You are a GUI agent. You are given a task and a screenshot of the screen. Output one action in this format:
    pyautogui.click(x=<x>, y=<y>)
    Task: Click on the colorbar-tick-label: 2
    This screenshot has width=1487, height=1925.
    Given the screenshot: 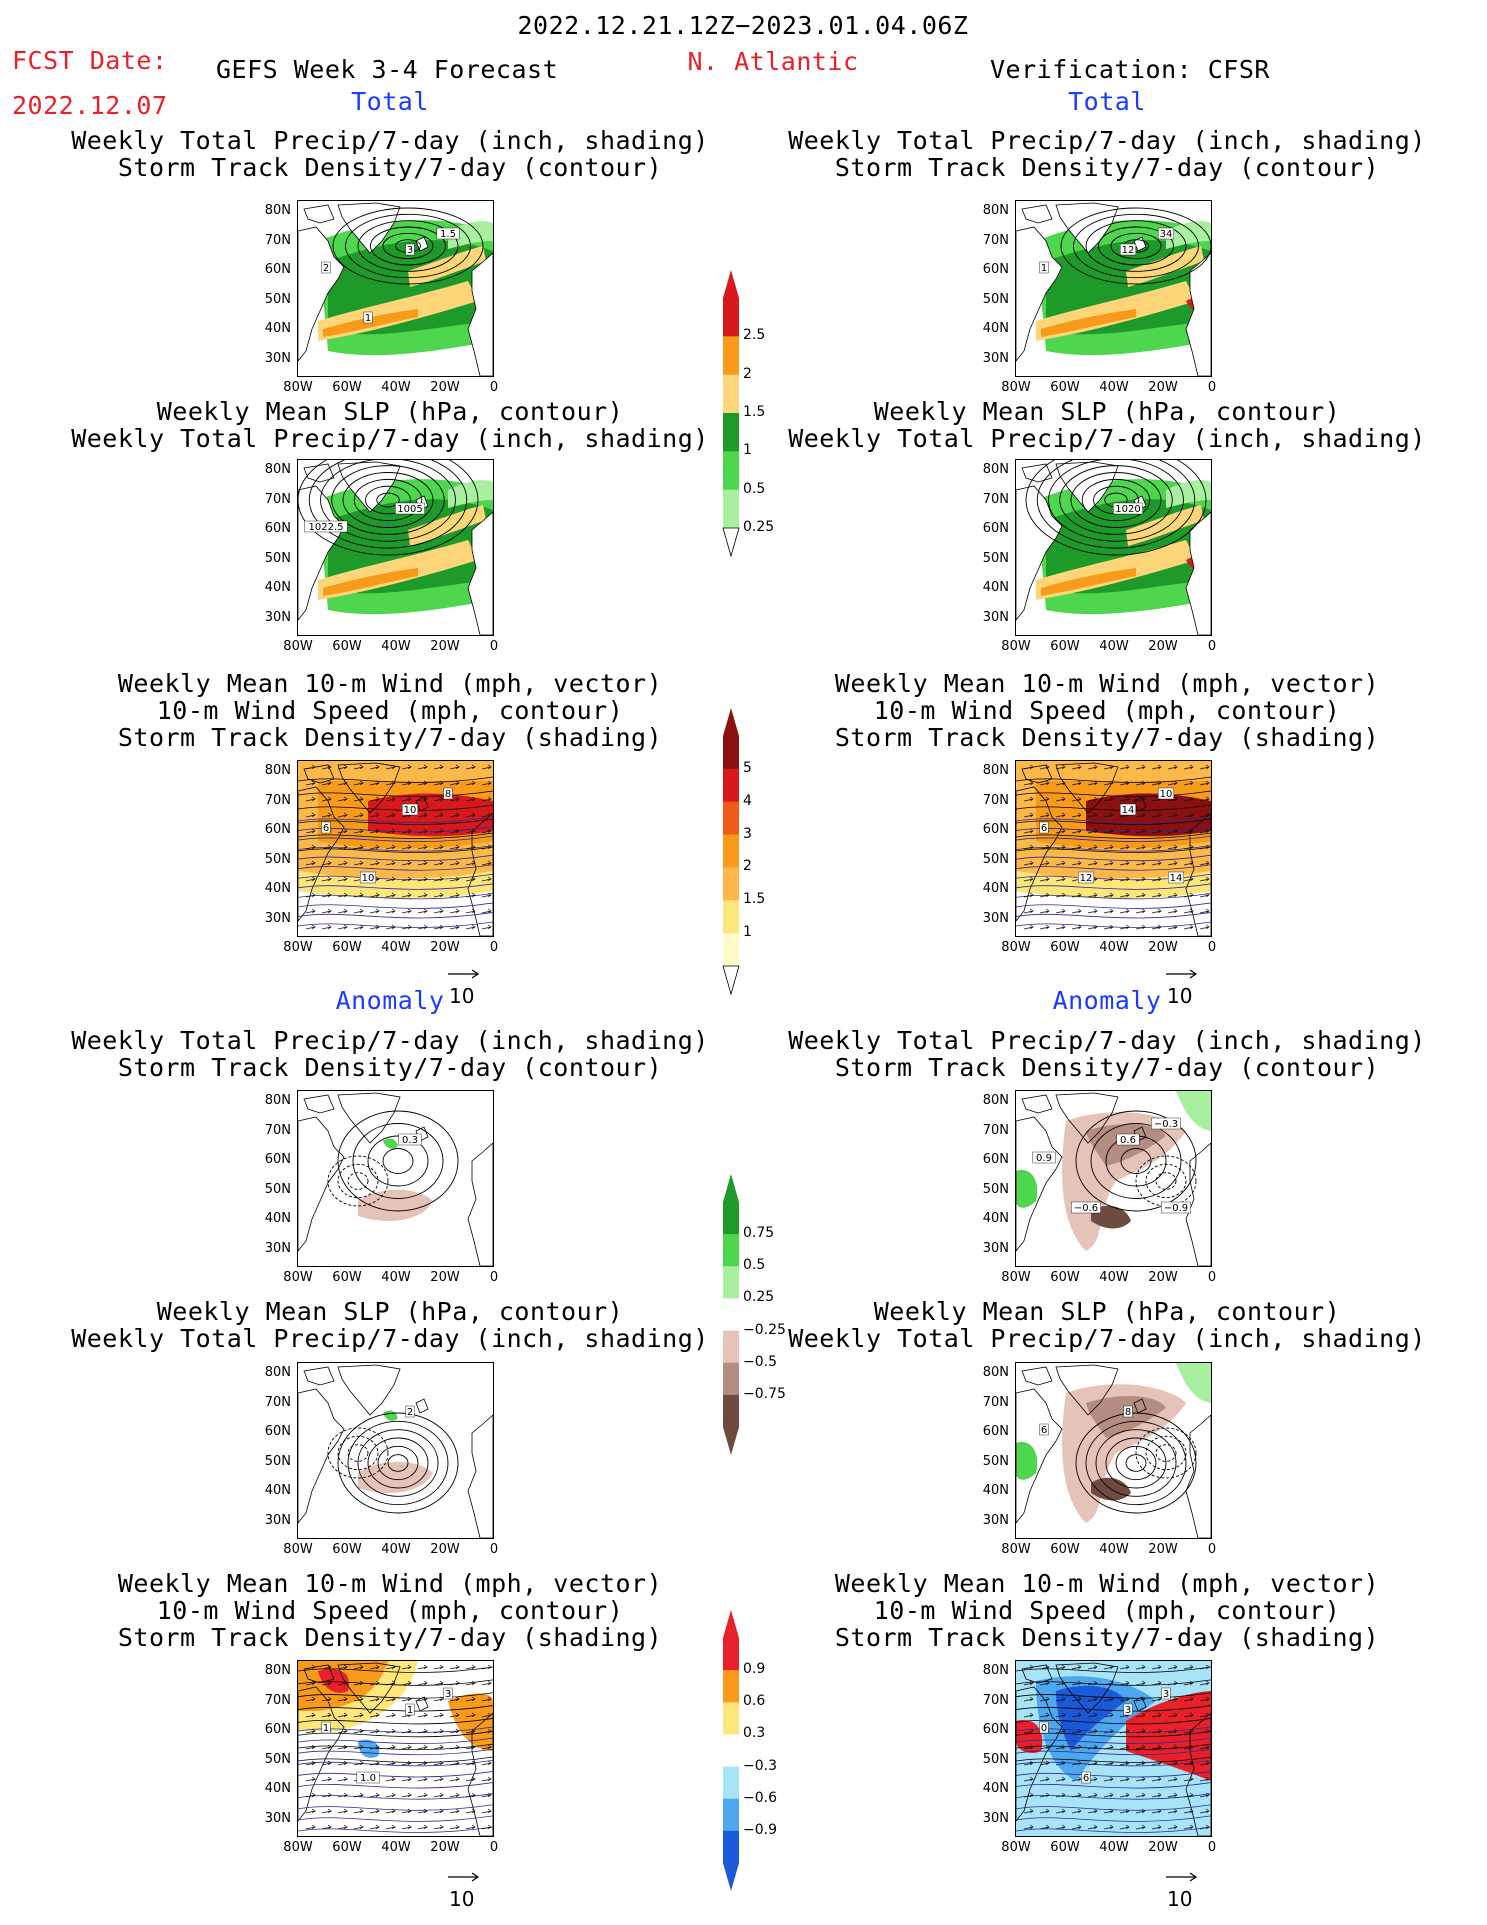 What is the action you would take?
    pyautogui.click(x=747, y=866)
    